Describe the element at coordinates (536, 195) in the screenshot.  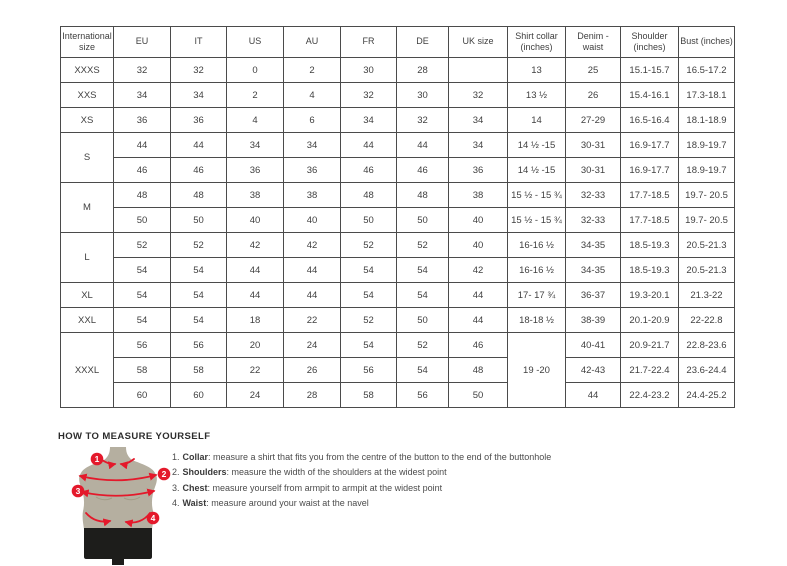
I see `table-cell: 15 ½ - 15 ¾` at that location.